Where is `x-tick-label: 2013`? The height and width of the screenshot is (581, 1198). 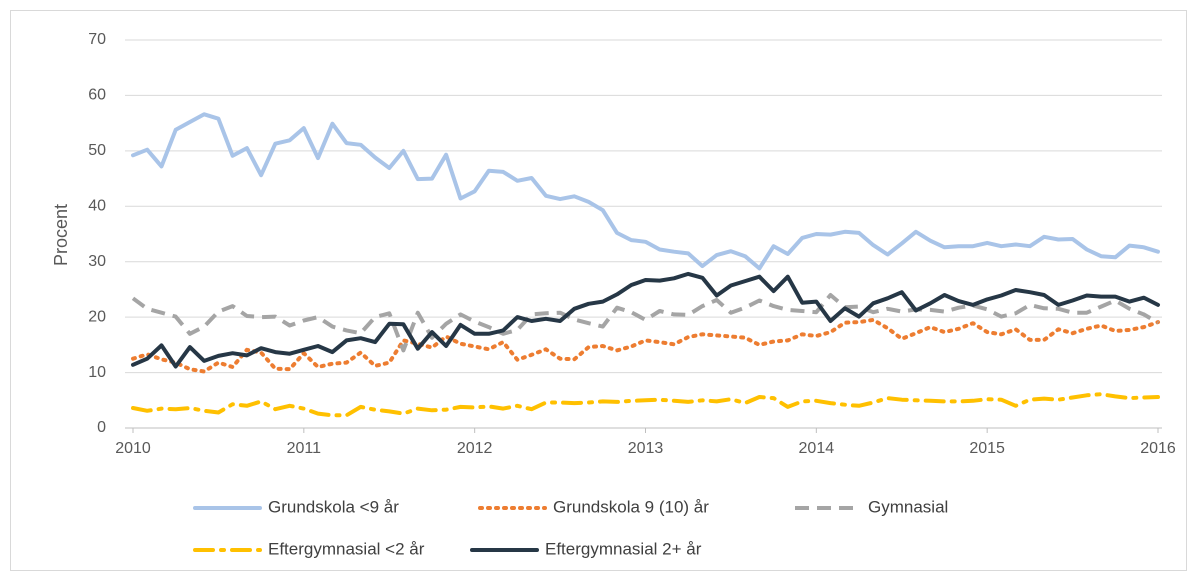 x-tick-label: 2013 is located at coordinates (646, 448).